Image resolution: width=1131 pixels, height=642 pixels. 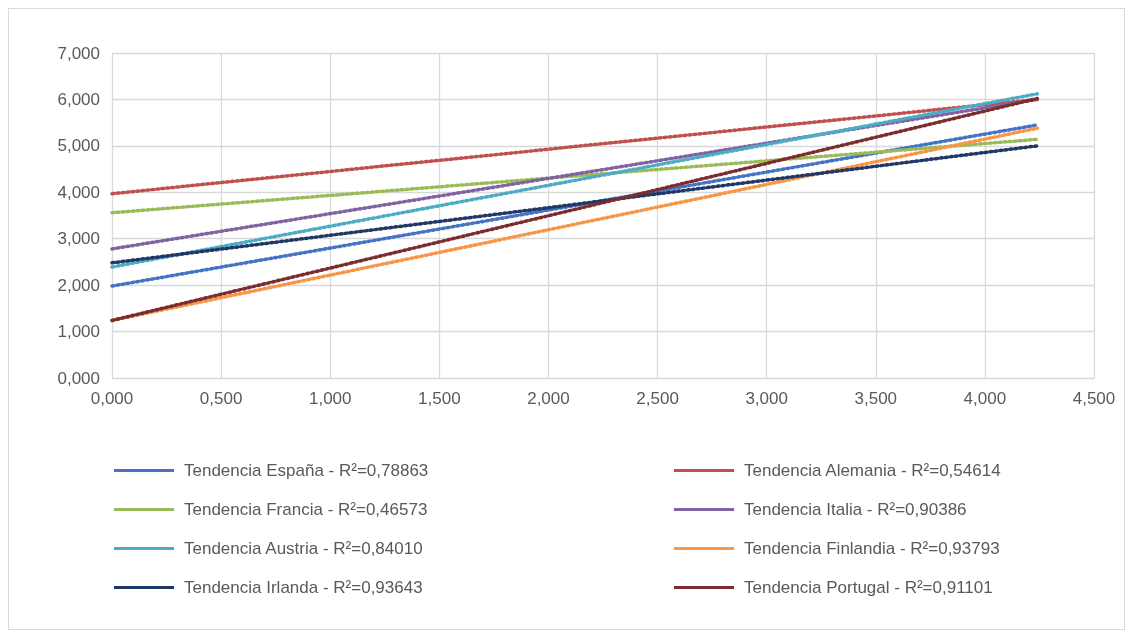 I want to click on y-tick-label: 3,000, so click(x=78, y=239).